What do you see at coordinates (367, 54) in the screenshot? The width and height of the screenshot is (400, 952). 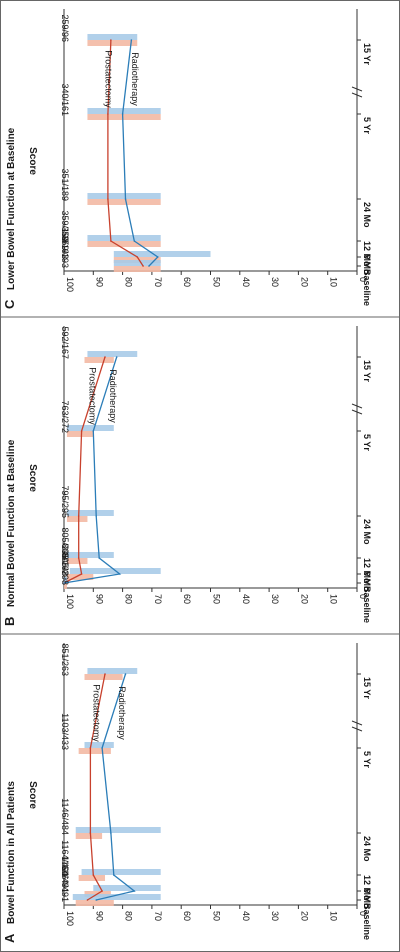 I see `time-label: 15 Yr` at bounding box center [367, 54].